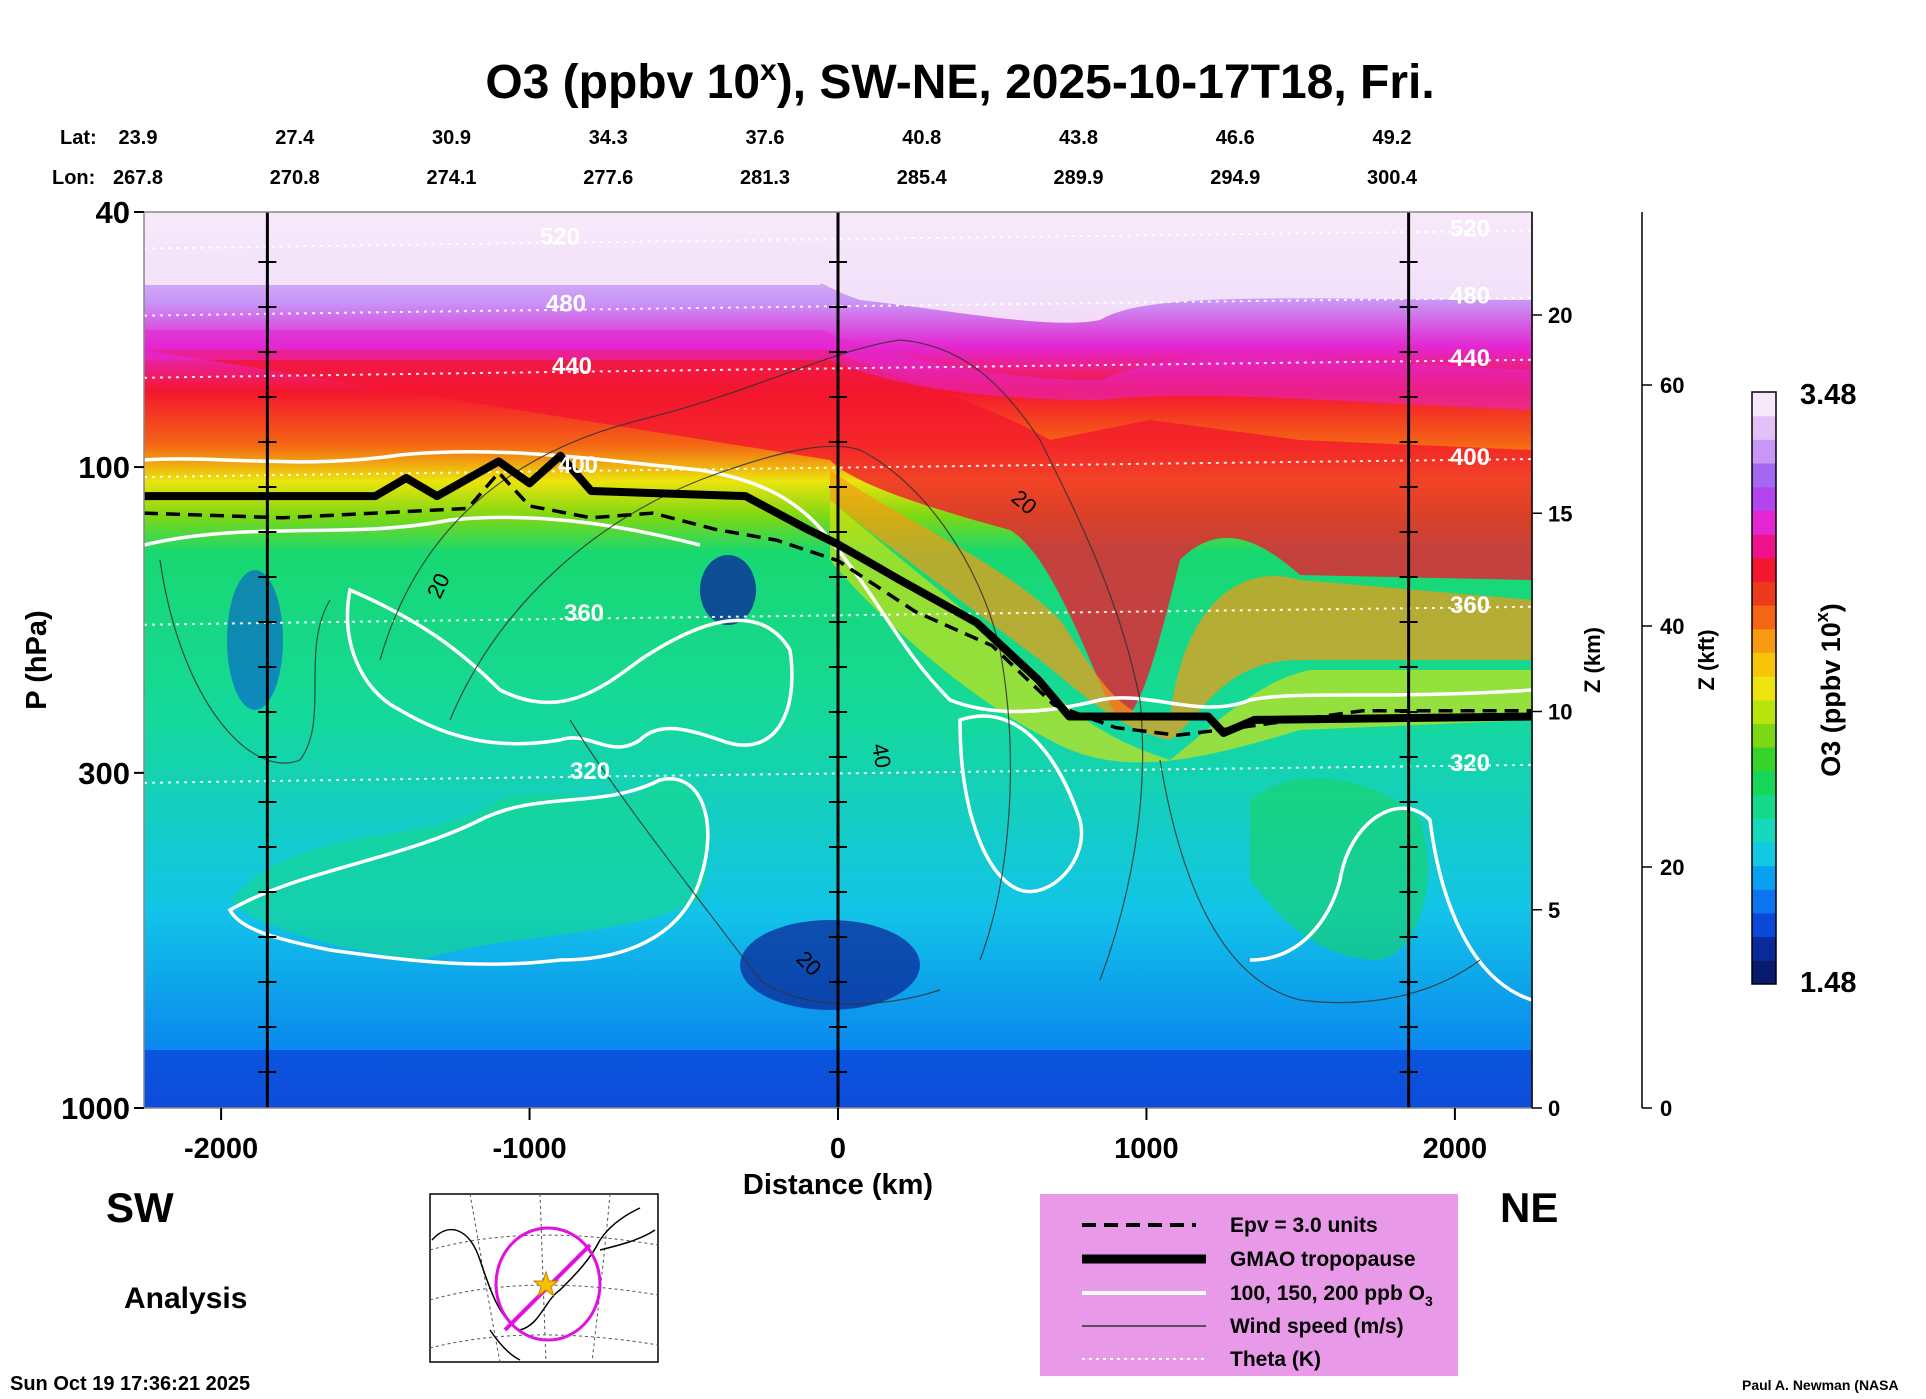 This screenshot has height=1399, width=1926. I want to click on y-axis-label: P (hPa), so click(37, 659).